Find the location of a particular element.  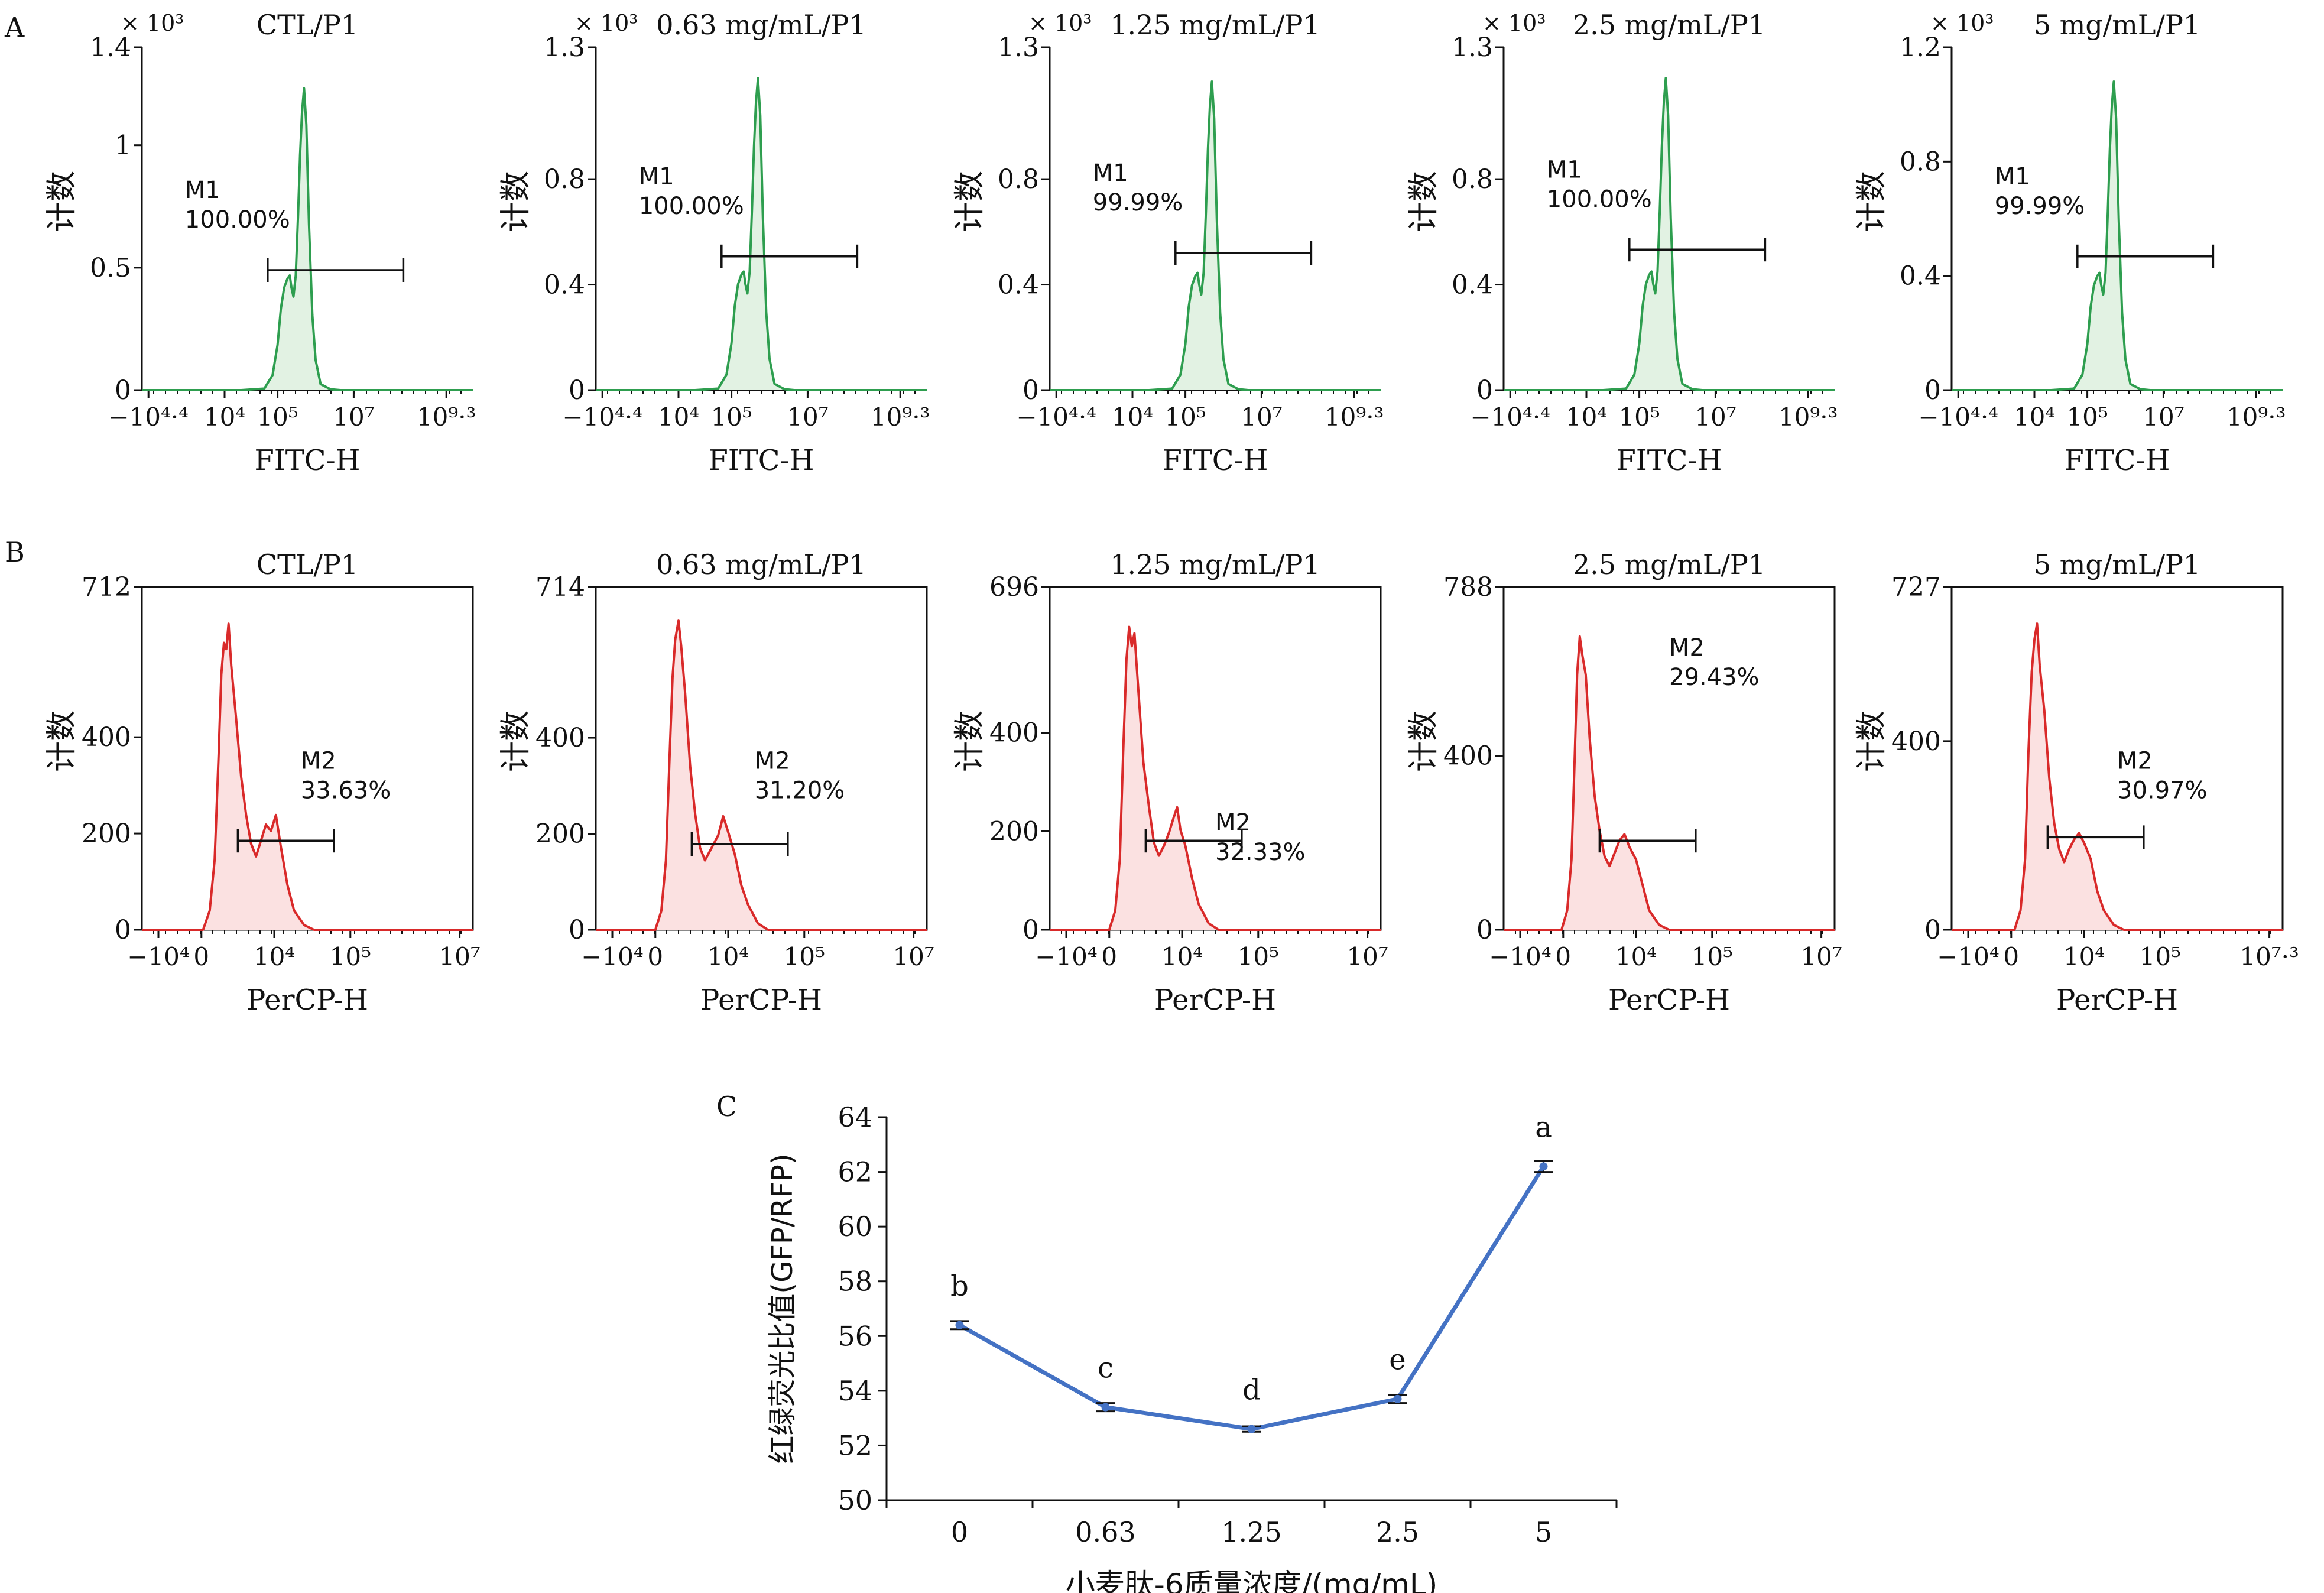

panel-label-c: C is located at coordinates (726, 1106).